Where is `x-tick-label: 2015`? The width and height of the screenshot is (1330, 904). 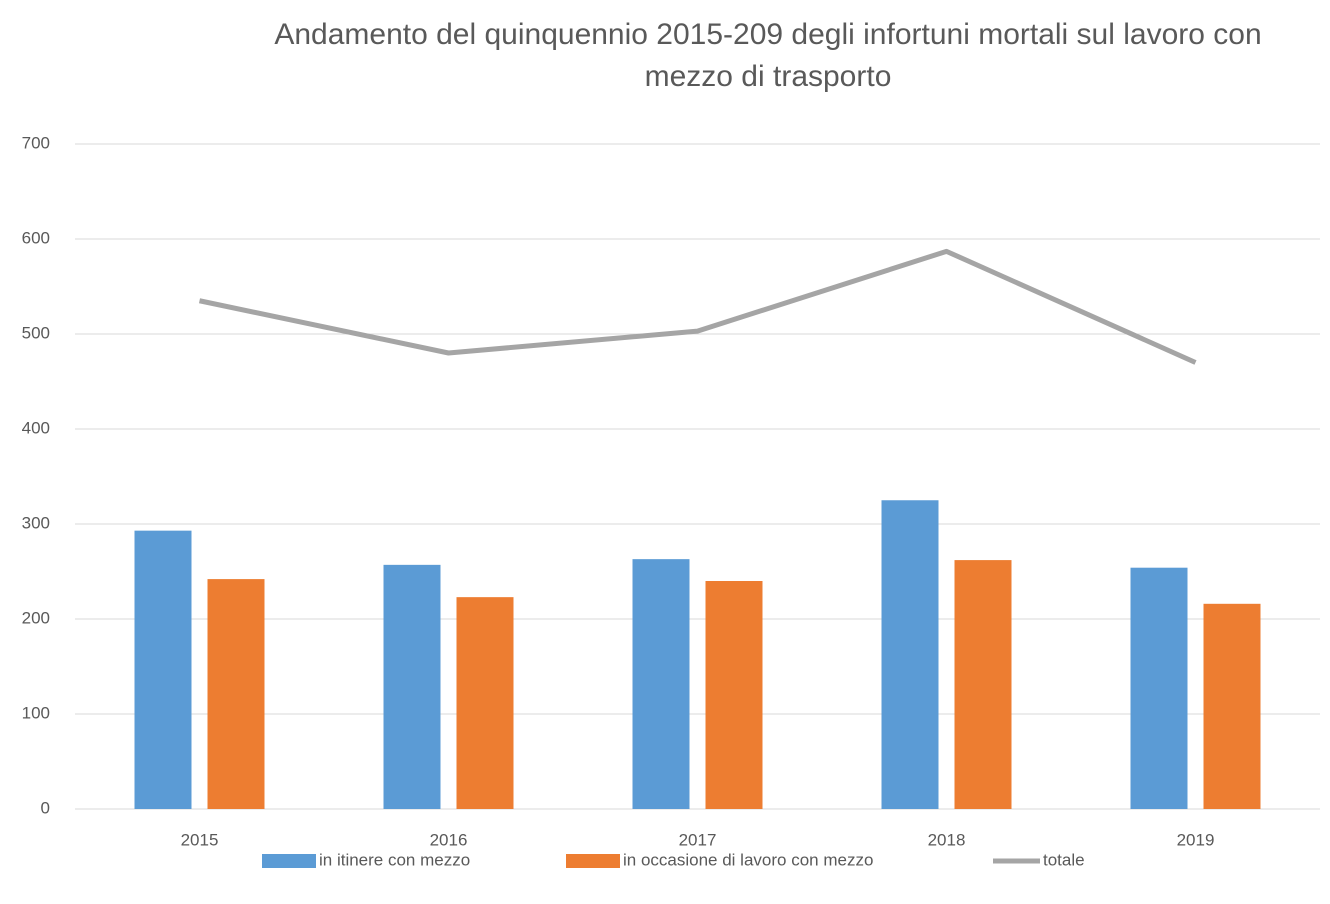
x-tick-label: 2015 is located at coordinates (200, 839).